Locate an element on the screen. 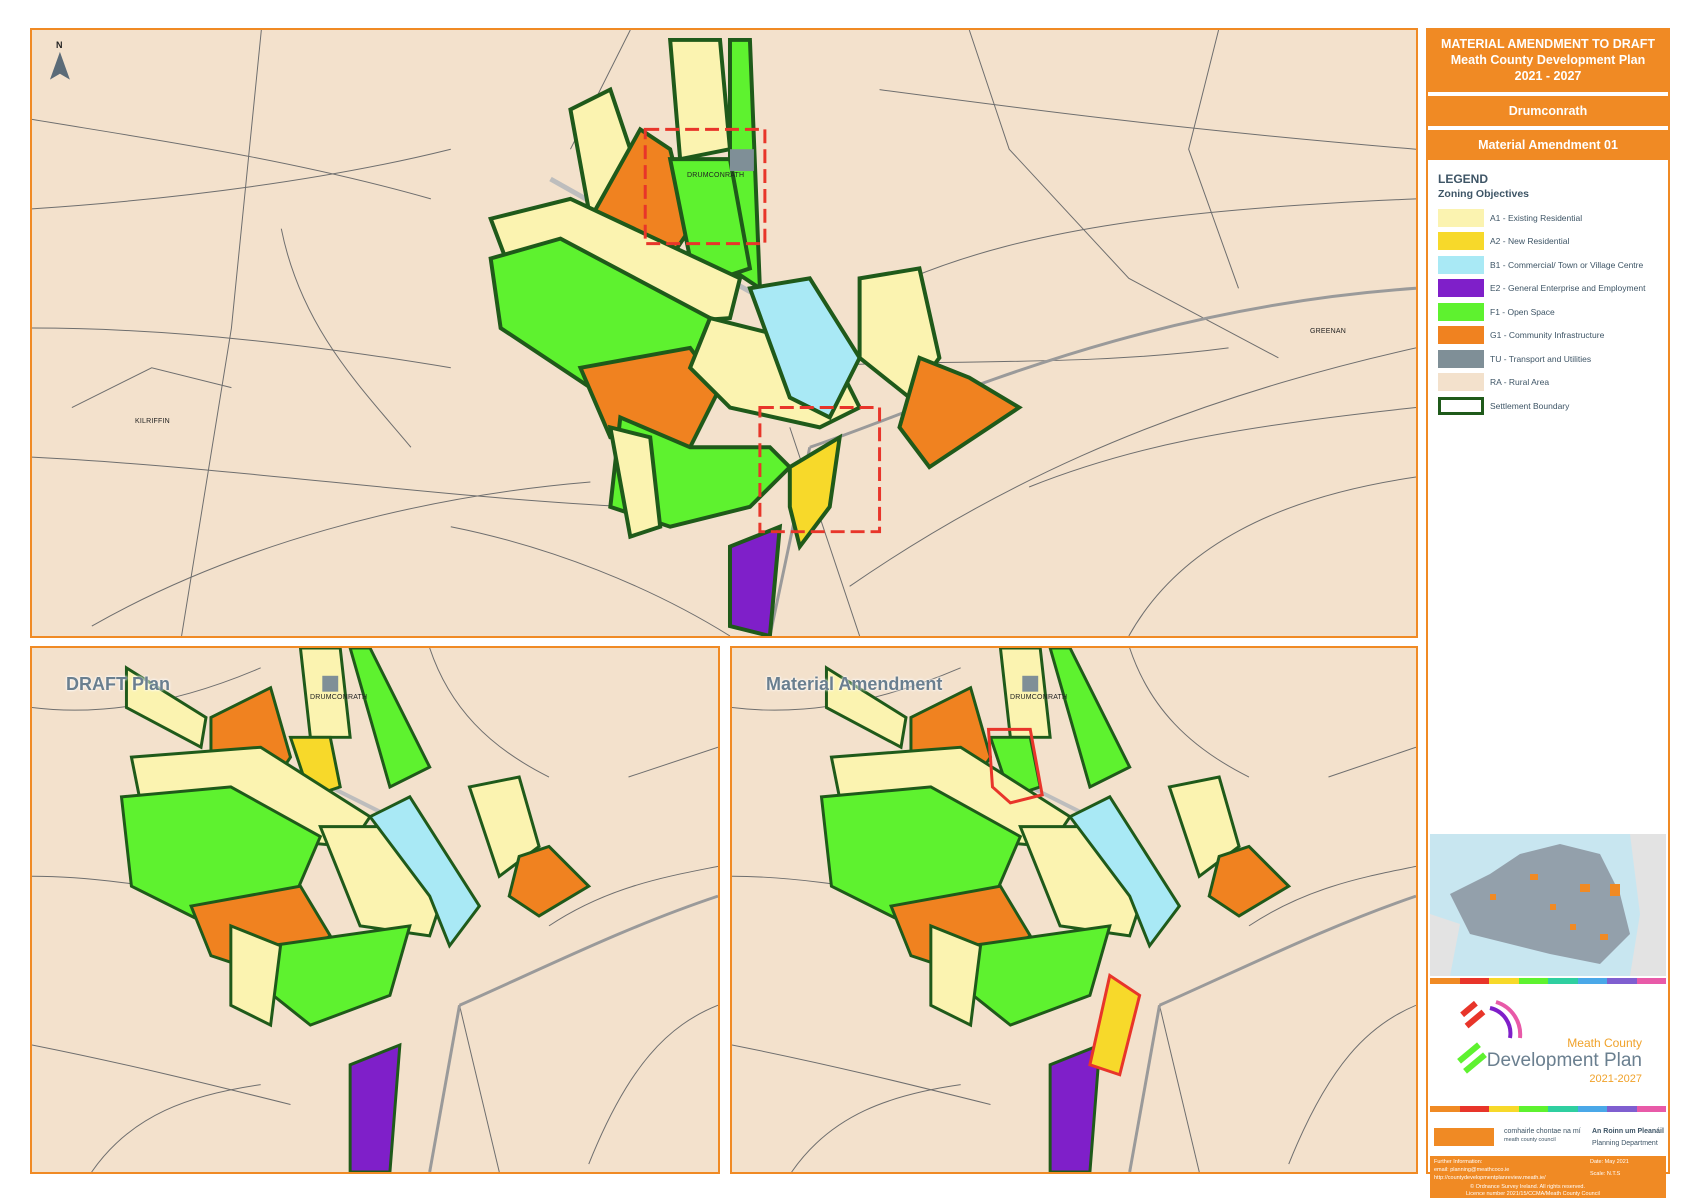 The width and height of the screenshot is (1696, 1200). amendment-number: Material Amendment 01 is located at coordinates (1548, 145).